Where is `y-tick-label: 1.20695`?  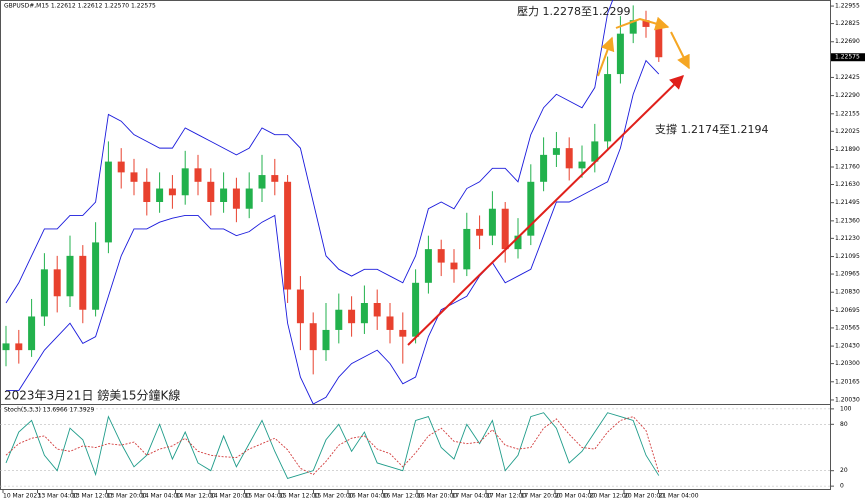 y-tick-label: 1.20695 is located at coordinates (847, 310).